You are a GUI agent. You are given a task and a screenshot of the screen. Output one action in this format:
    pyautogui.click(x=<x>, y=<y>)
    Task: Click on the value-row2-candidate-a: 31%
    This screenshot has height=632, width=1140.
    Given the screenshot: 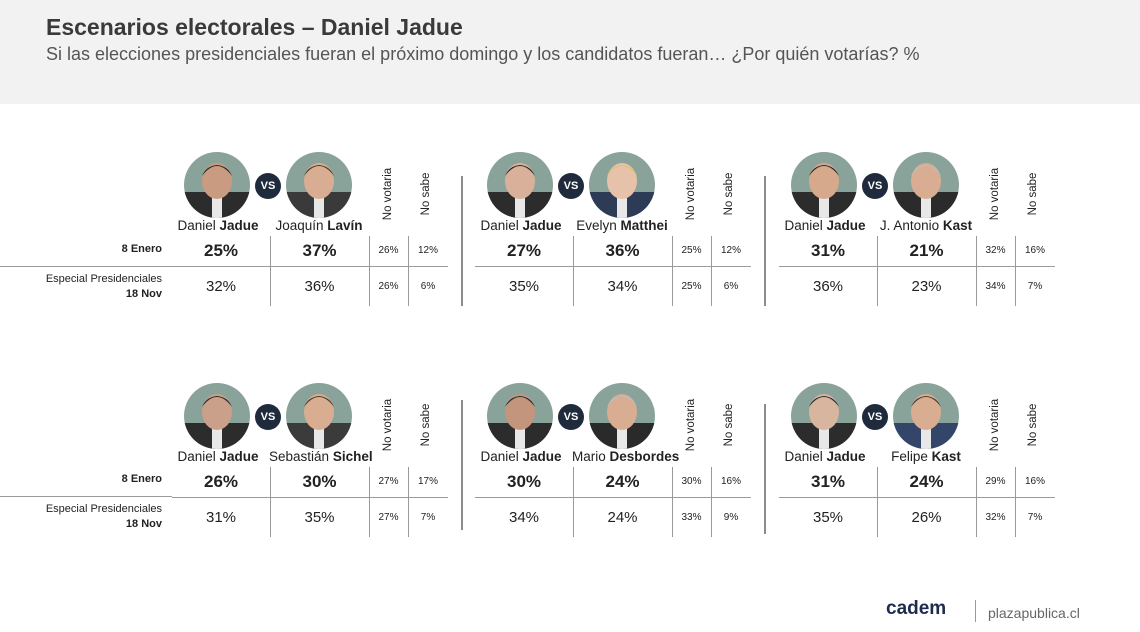 What is the action you would take?
    pyautogui.click(x=221, y=517)
    